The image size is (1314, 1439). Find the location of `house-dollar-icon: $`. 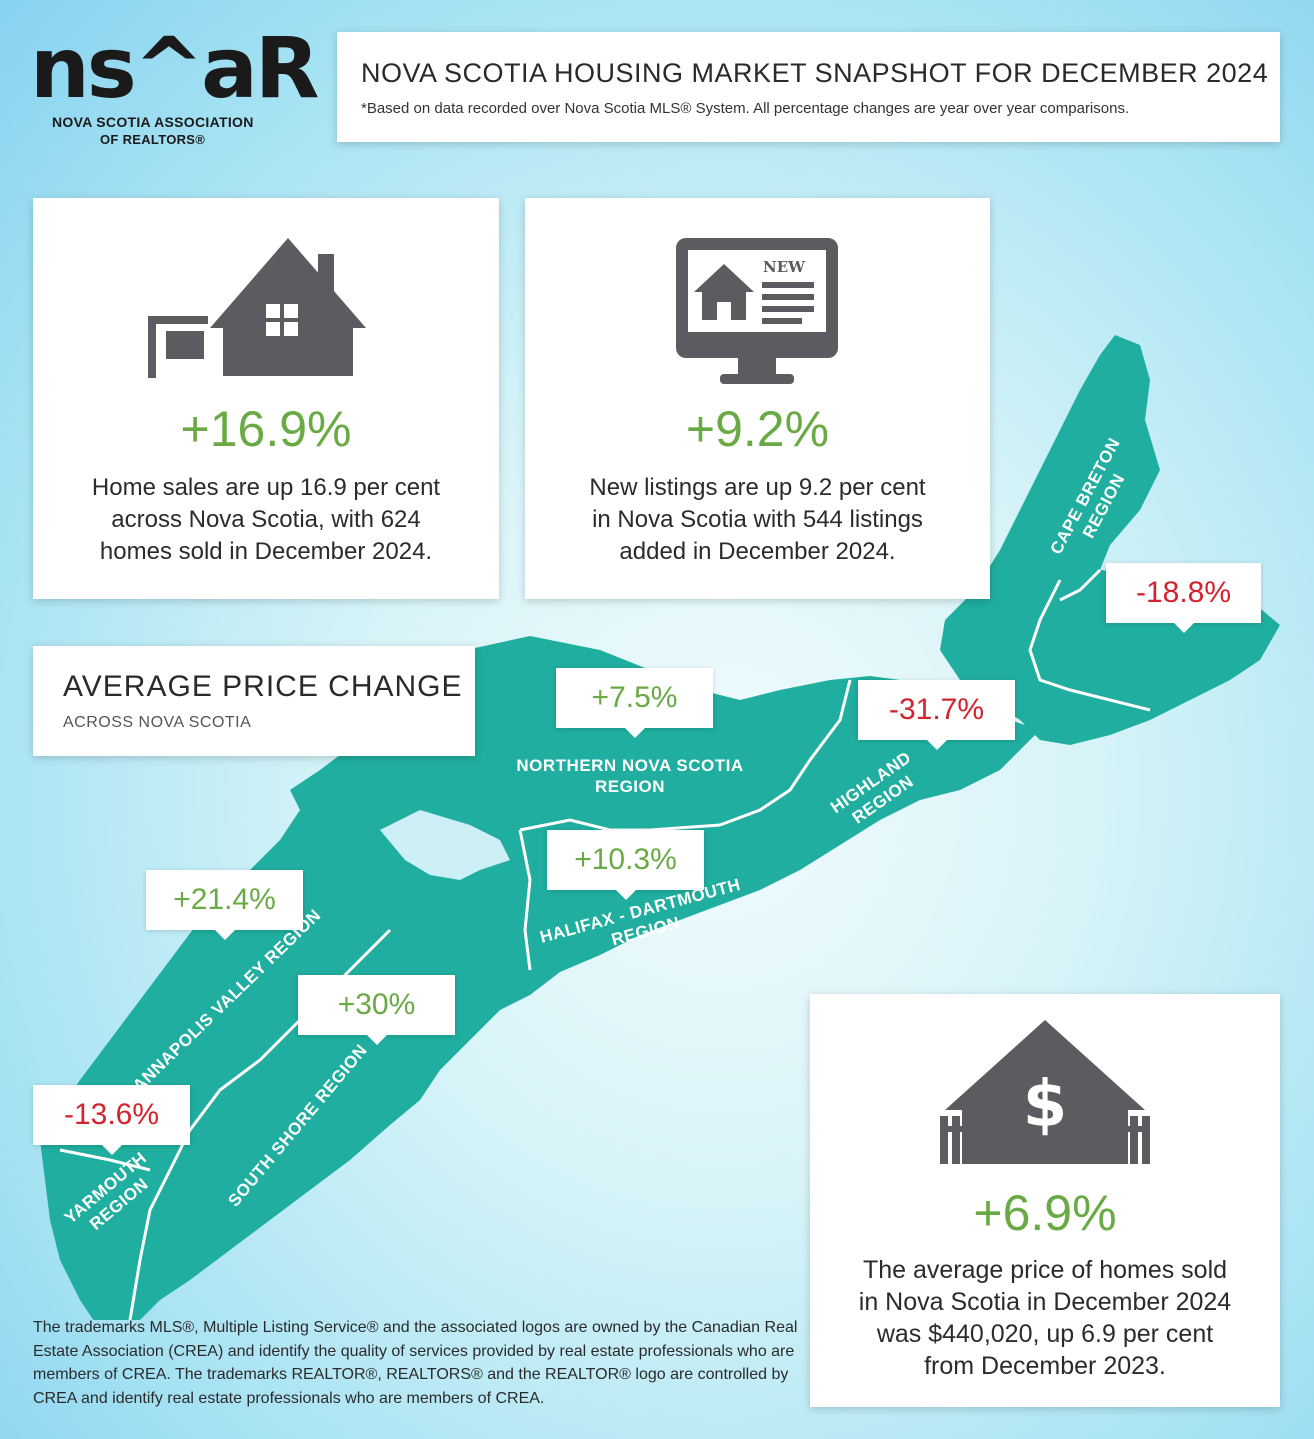

house-dollar-icon: $ is located at coordinates (1045, 1092).